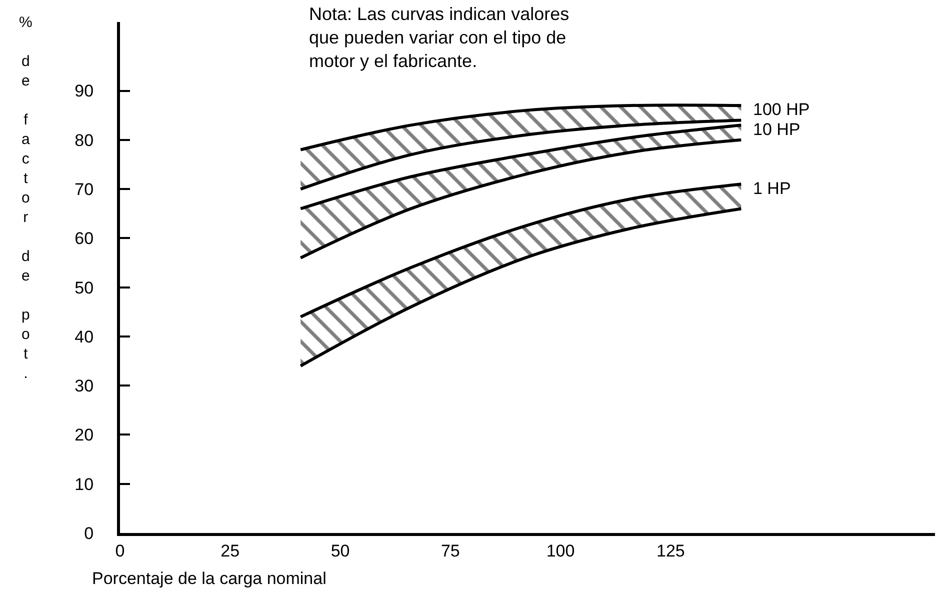  I want to click on y-tick-label: 30, so click(84, 386).